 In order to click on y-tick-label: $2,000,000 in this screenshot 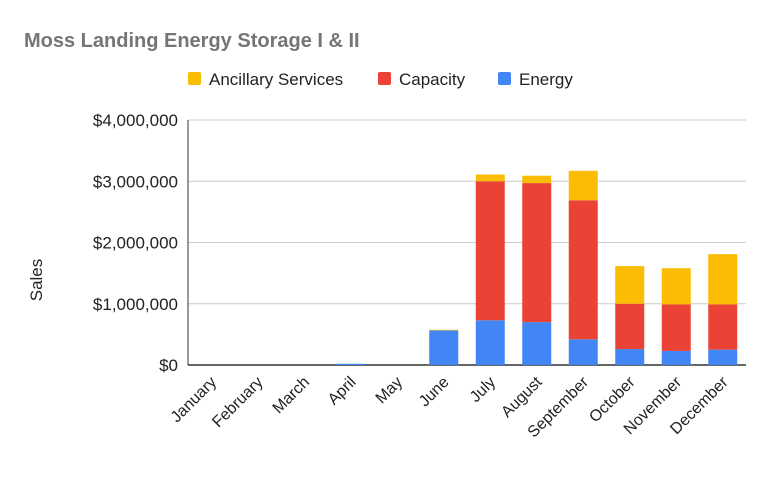, I will do `click(135, 243)`.